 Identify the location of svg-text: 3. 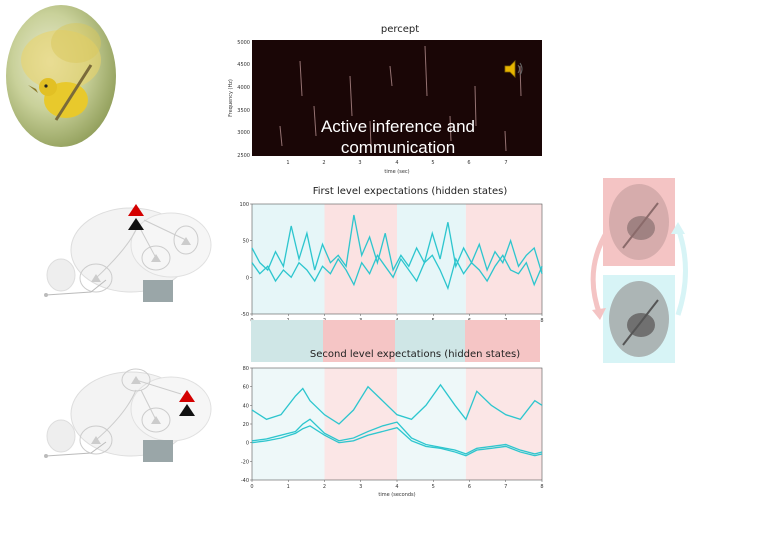
(359, 163).